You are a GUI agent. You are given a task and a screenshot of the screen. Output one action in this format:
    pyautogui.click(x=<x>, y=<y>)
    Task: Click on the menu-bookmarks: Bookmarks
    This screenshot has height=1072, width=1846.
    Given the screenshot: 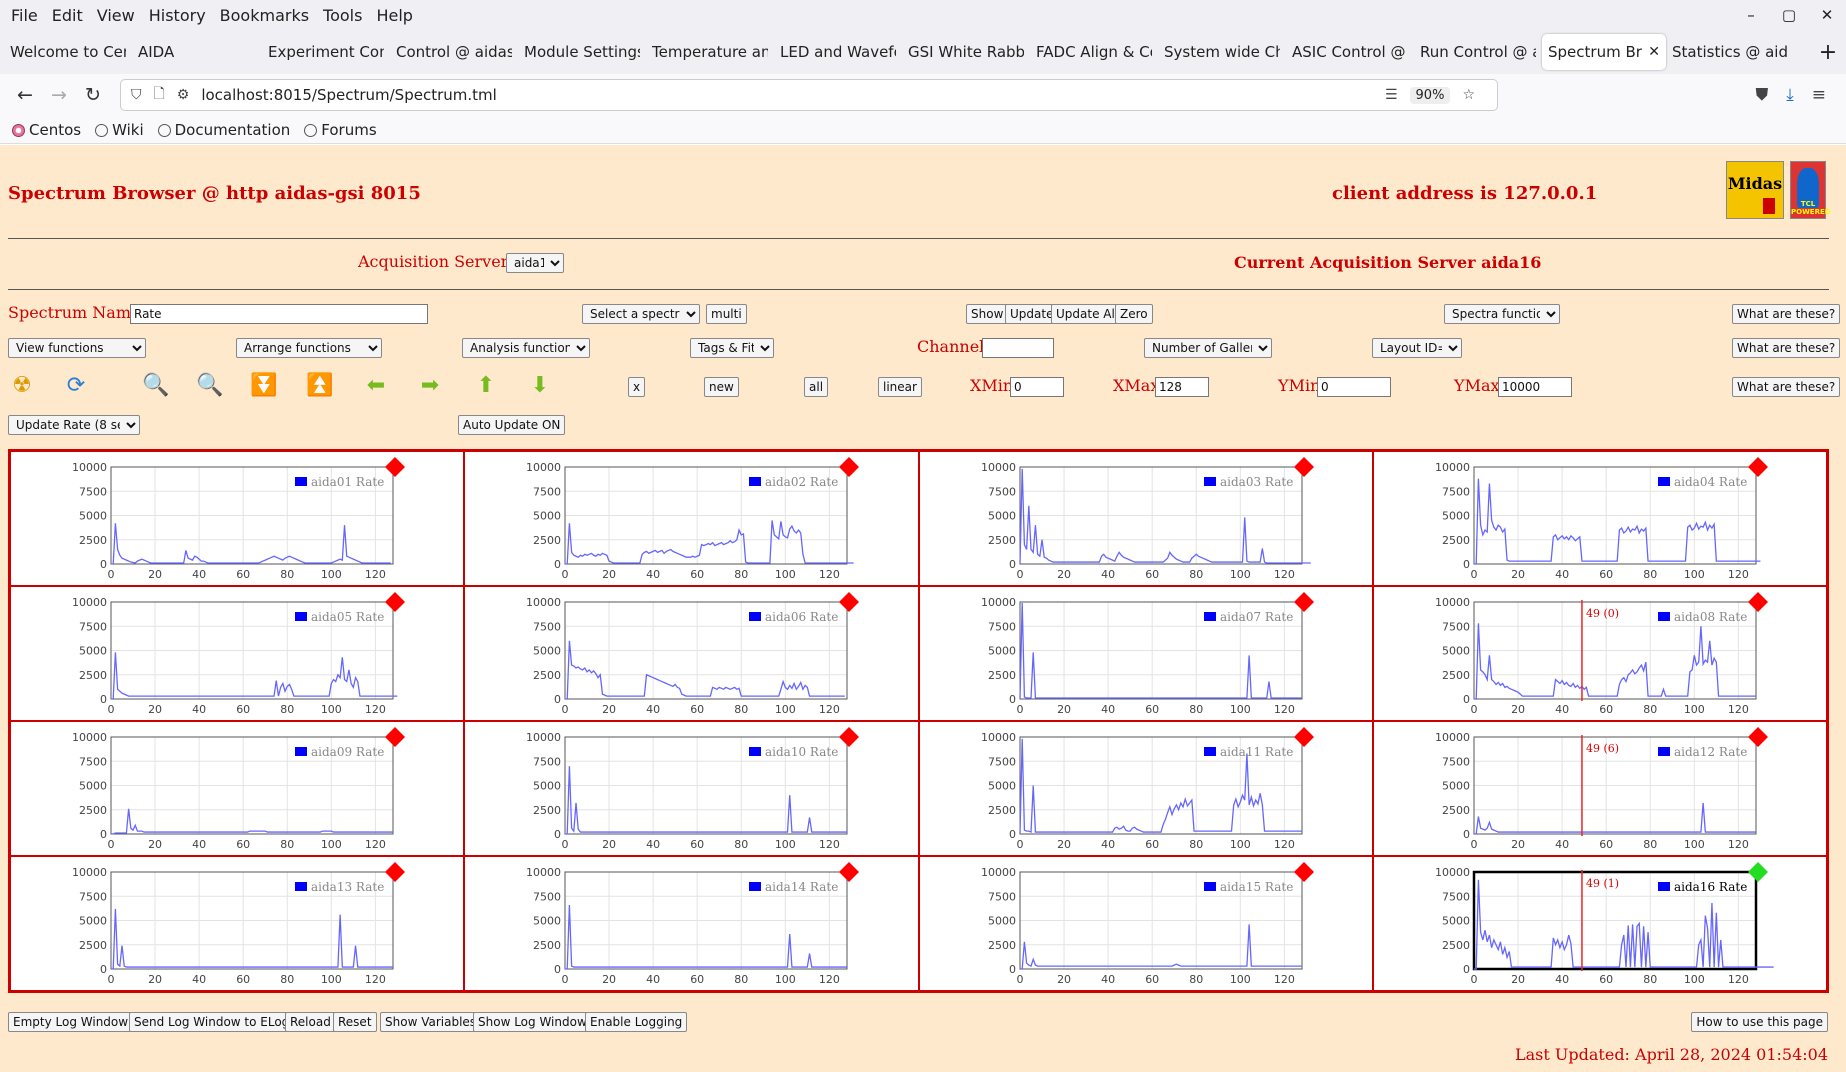 What is the action you would take?
    pyautogui.click(x=264, y=15)
    